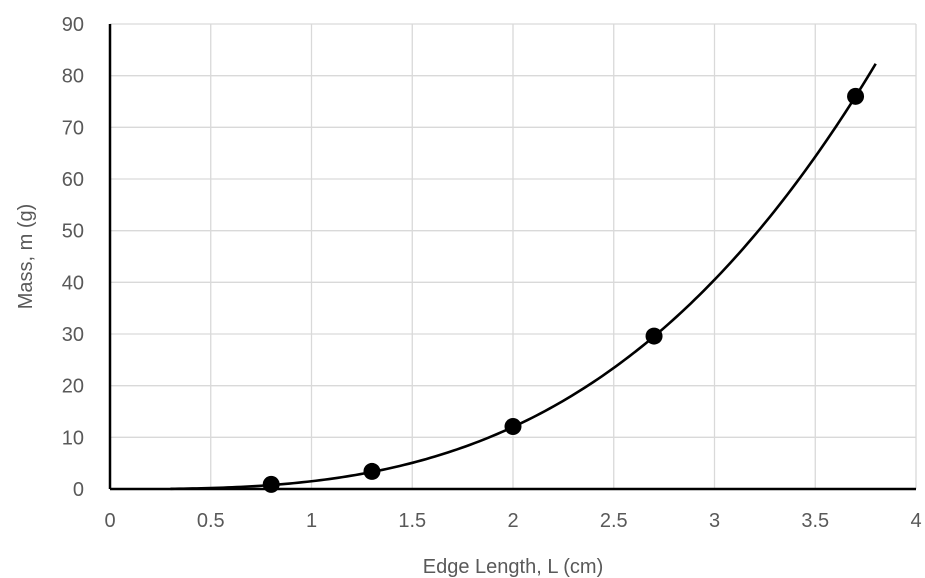  Describe the element at coordinates (73, 283) in the screenshot. I see `y-tick-label: 40` at that location.